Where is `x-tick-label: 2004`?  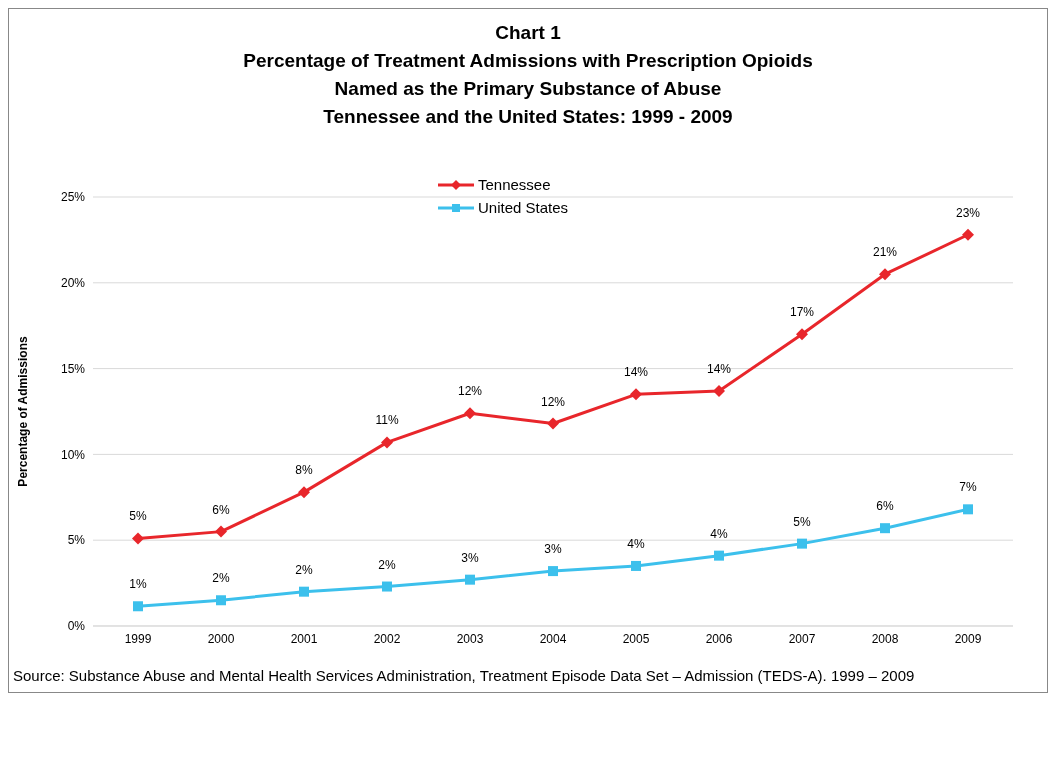 x-tick-label: 2004 is located at coordinates (553, 638).